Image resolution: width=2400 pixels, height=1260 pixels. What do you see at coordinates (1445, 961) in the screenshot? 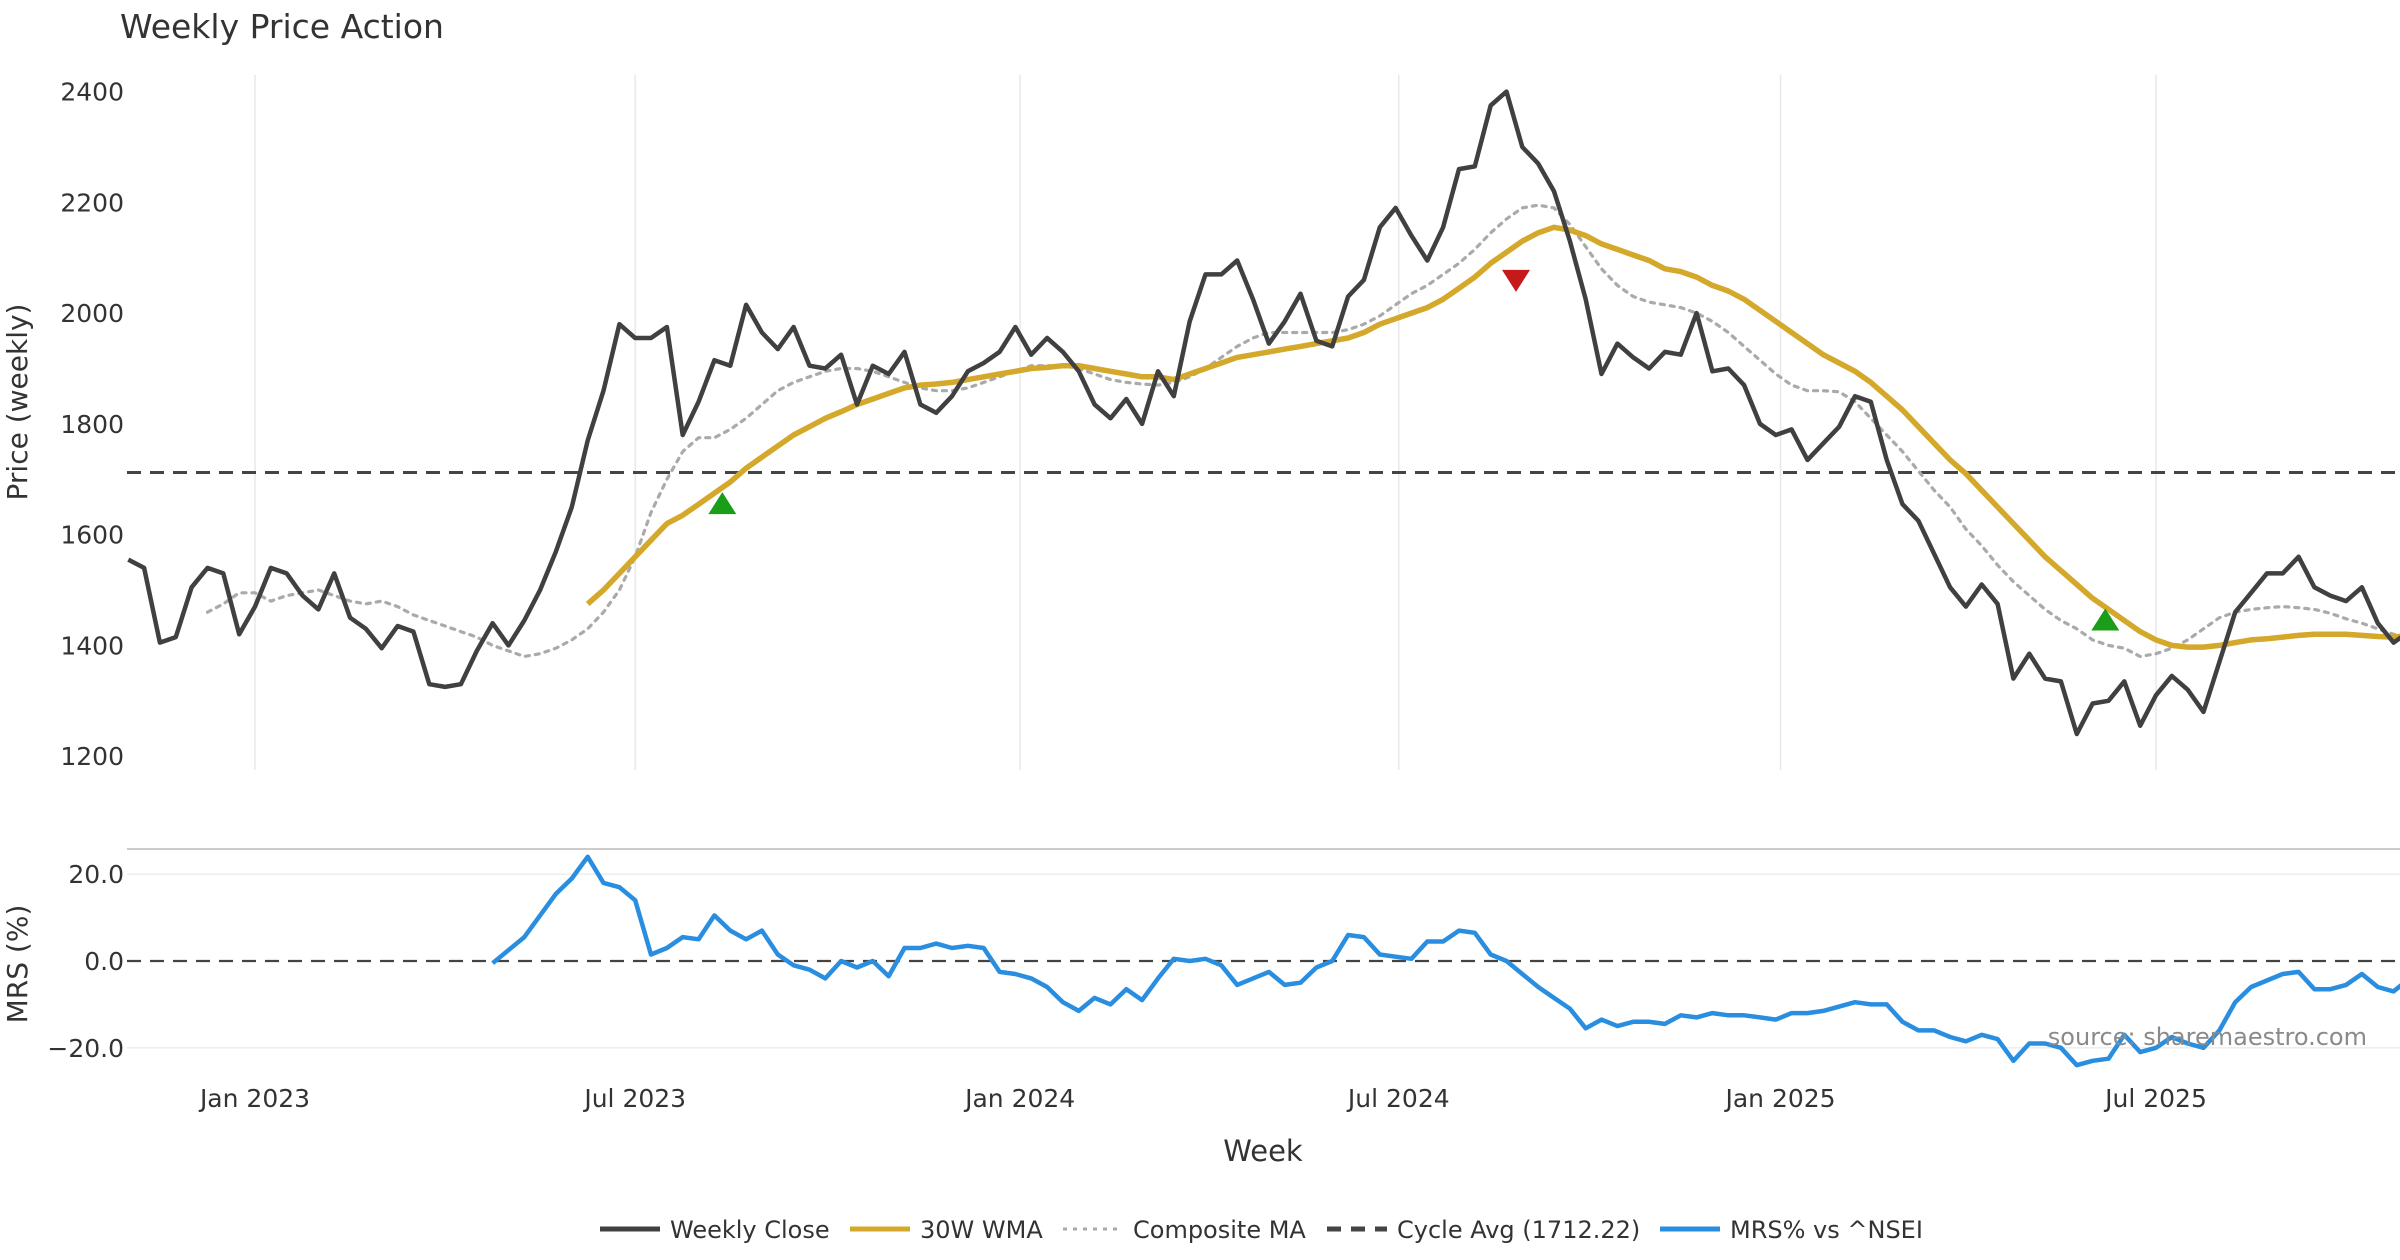
I see `mrs-line` at bounding box center [1445, 961].